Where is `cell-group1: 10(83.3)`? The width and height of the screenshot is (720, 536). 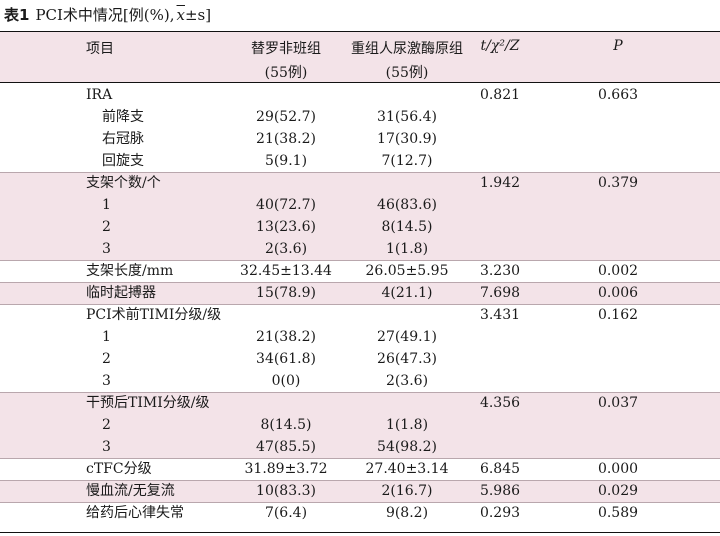
cell-group1: 10(83.3) is located at coordinates (286, 491).